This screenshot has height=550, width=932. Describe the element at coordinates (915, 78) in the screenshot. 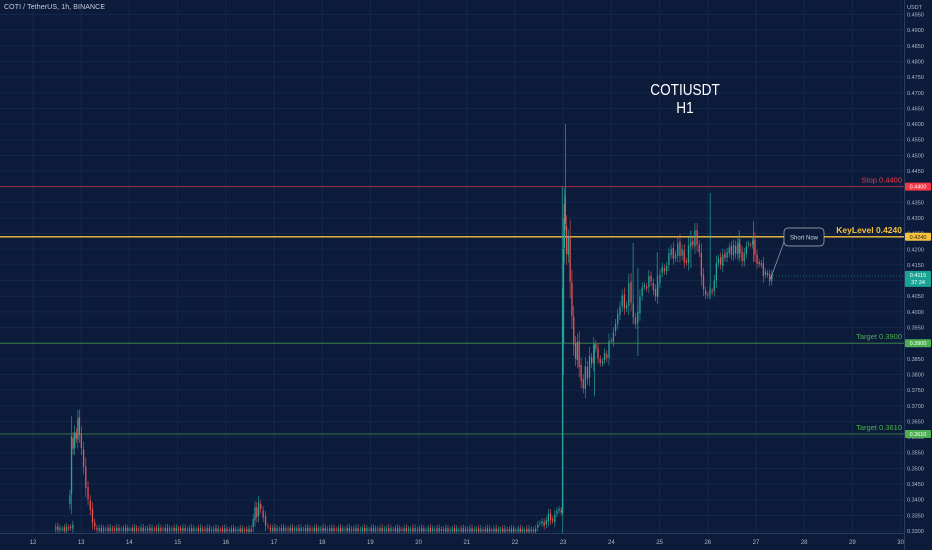

I see `price-tick-label: 0.4750` at that location.